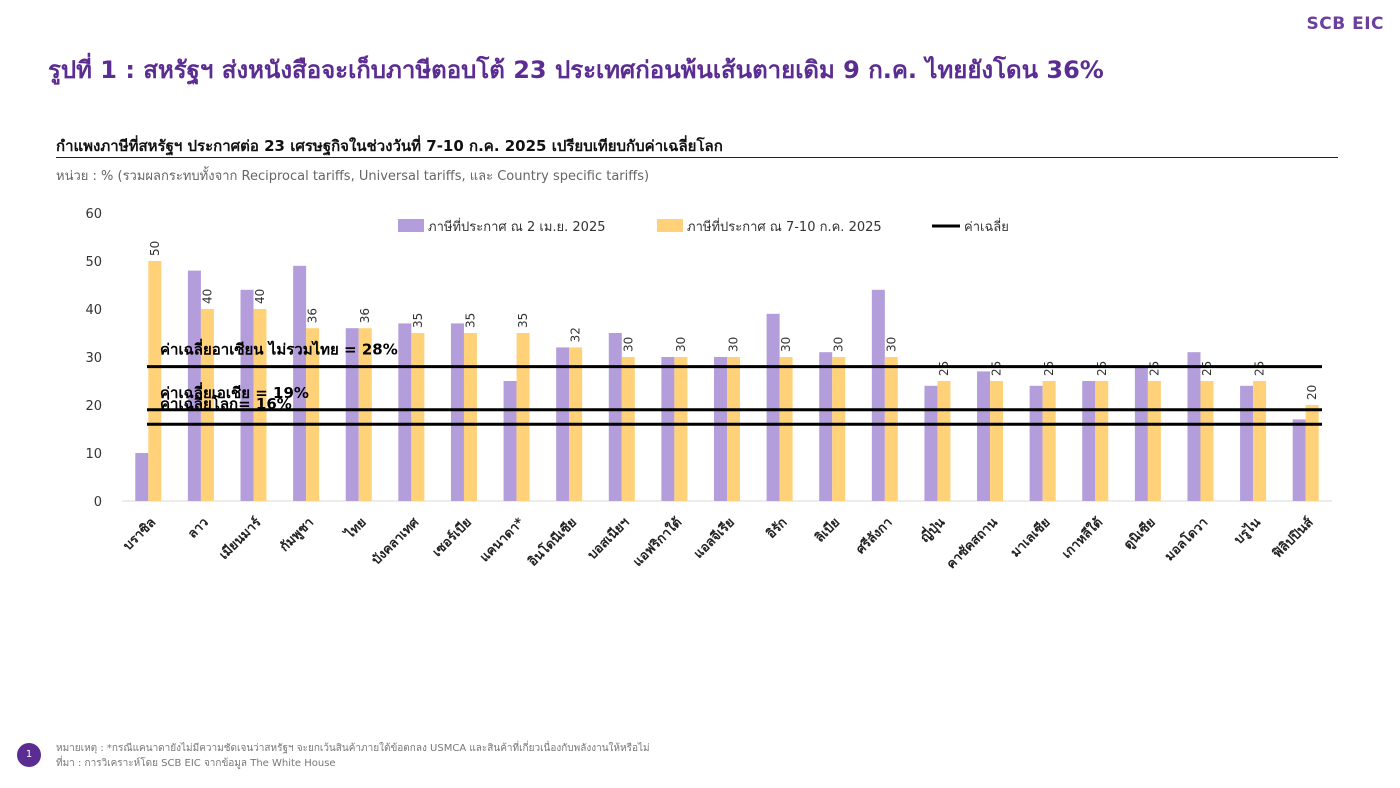 The image size is (1400, 788). Describe the element at coordinates (411, 225) in the screenshot. I see `legend-swatch-april` at that location.